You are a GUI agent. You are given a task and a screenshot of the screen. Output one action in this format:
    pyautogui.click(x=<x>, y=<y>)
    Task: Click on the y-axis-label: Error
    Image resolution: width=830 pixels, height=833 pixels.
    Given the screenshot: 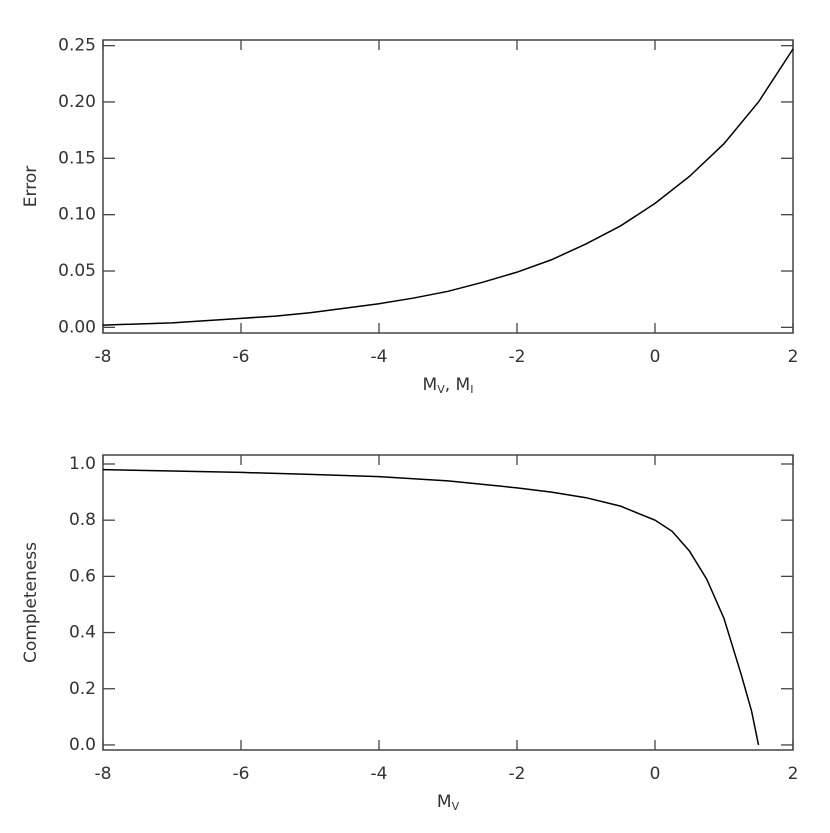 What is the action you would take?
    pyautogui.click(x=31, y=186)
    